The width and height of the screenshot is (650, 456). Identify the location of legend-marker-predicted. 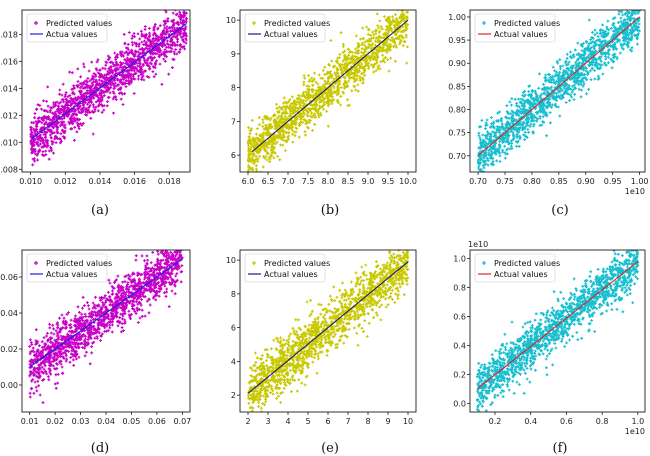
(484, 23).